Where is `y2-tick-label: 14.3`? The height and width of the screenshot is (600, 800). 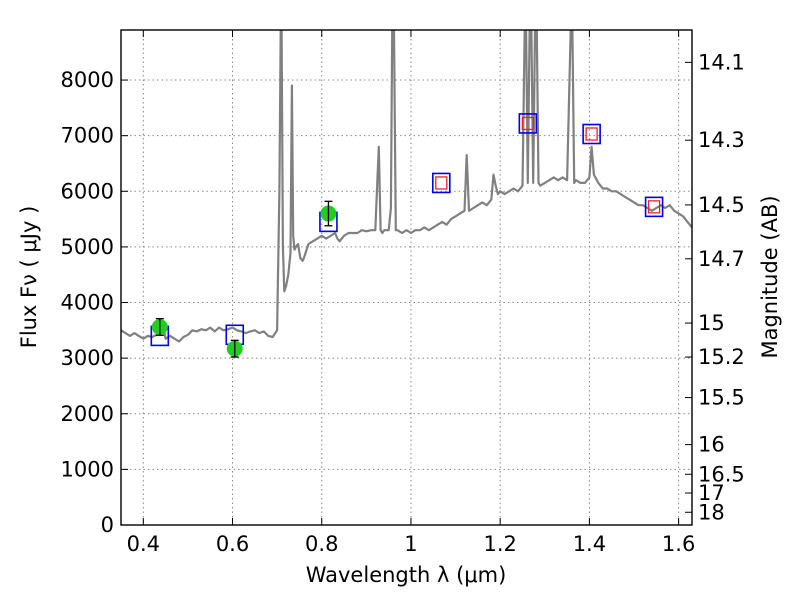 y2-tick-label: 14.3 is located at coordinates (721, 140).